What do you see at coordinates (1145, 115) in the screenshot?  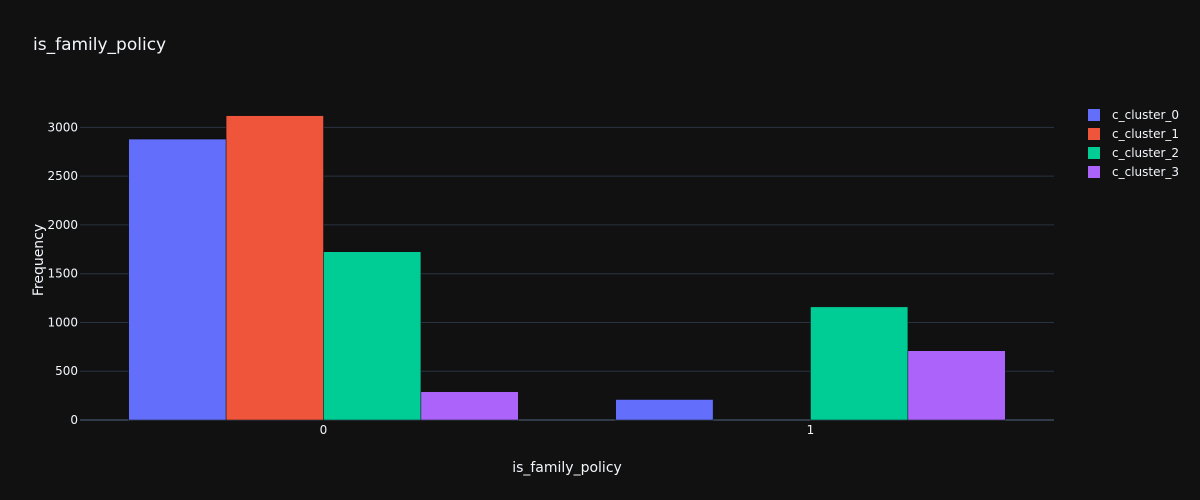 I see `legend-label: c_cluster_0` at bounding box center [1145, 115].